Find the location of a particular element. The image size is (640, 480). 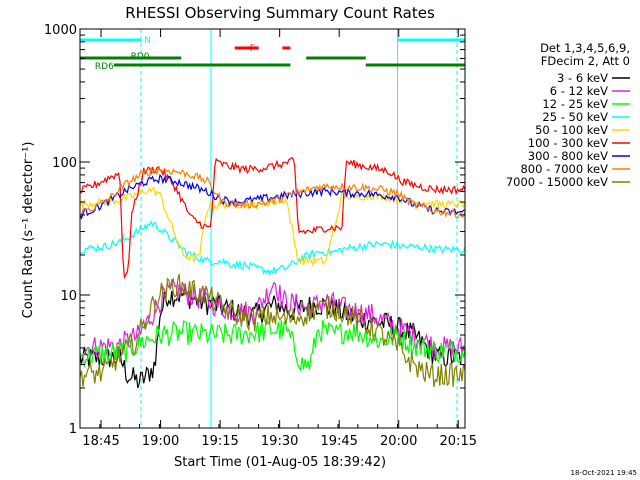

y-tick-label: 100 is located at coordinates (64, 163).